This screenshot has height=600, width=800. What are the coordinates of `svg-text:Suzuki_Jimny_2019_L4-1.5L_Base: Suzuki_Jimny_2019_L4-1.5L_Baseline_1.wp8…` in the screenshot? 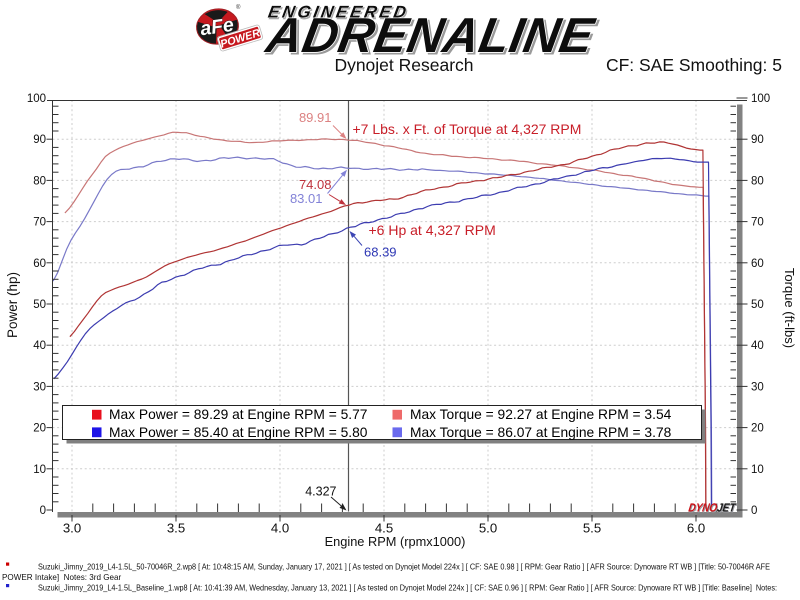 It's located at (407, 588).